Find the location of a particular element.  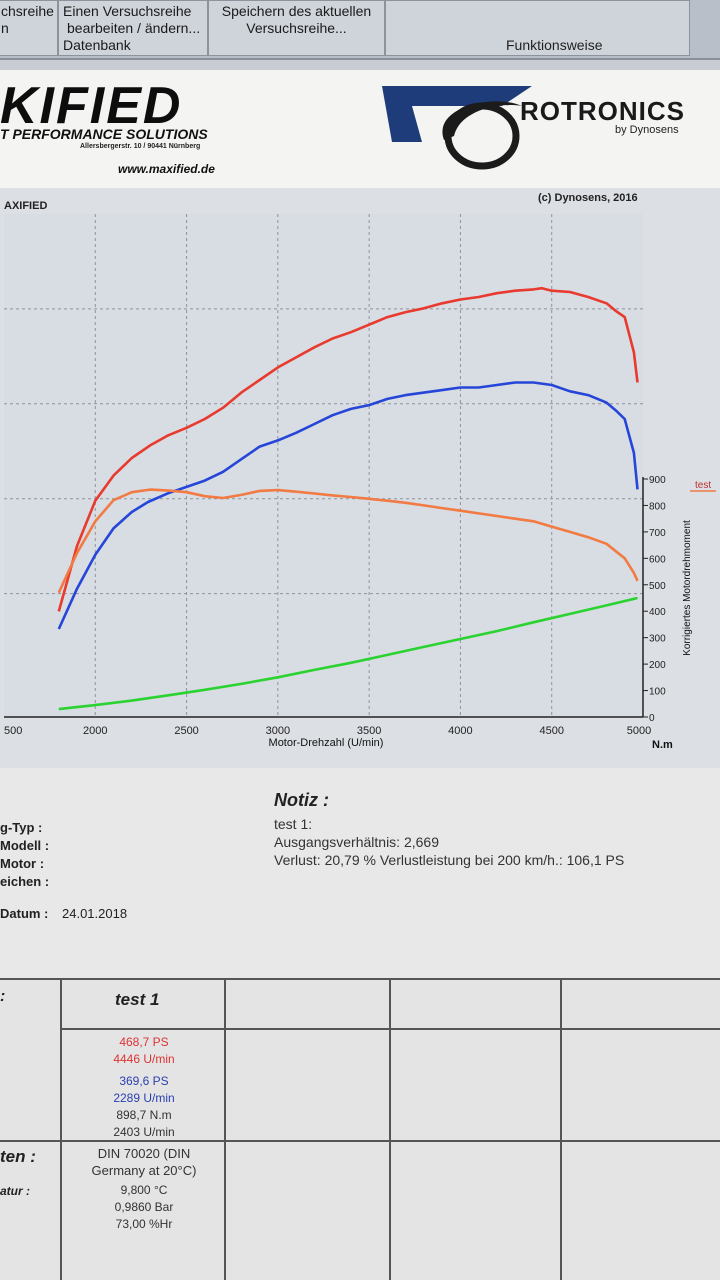

results-column-title: test 1 is located at coordinates (137, 999).